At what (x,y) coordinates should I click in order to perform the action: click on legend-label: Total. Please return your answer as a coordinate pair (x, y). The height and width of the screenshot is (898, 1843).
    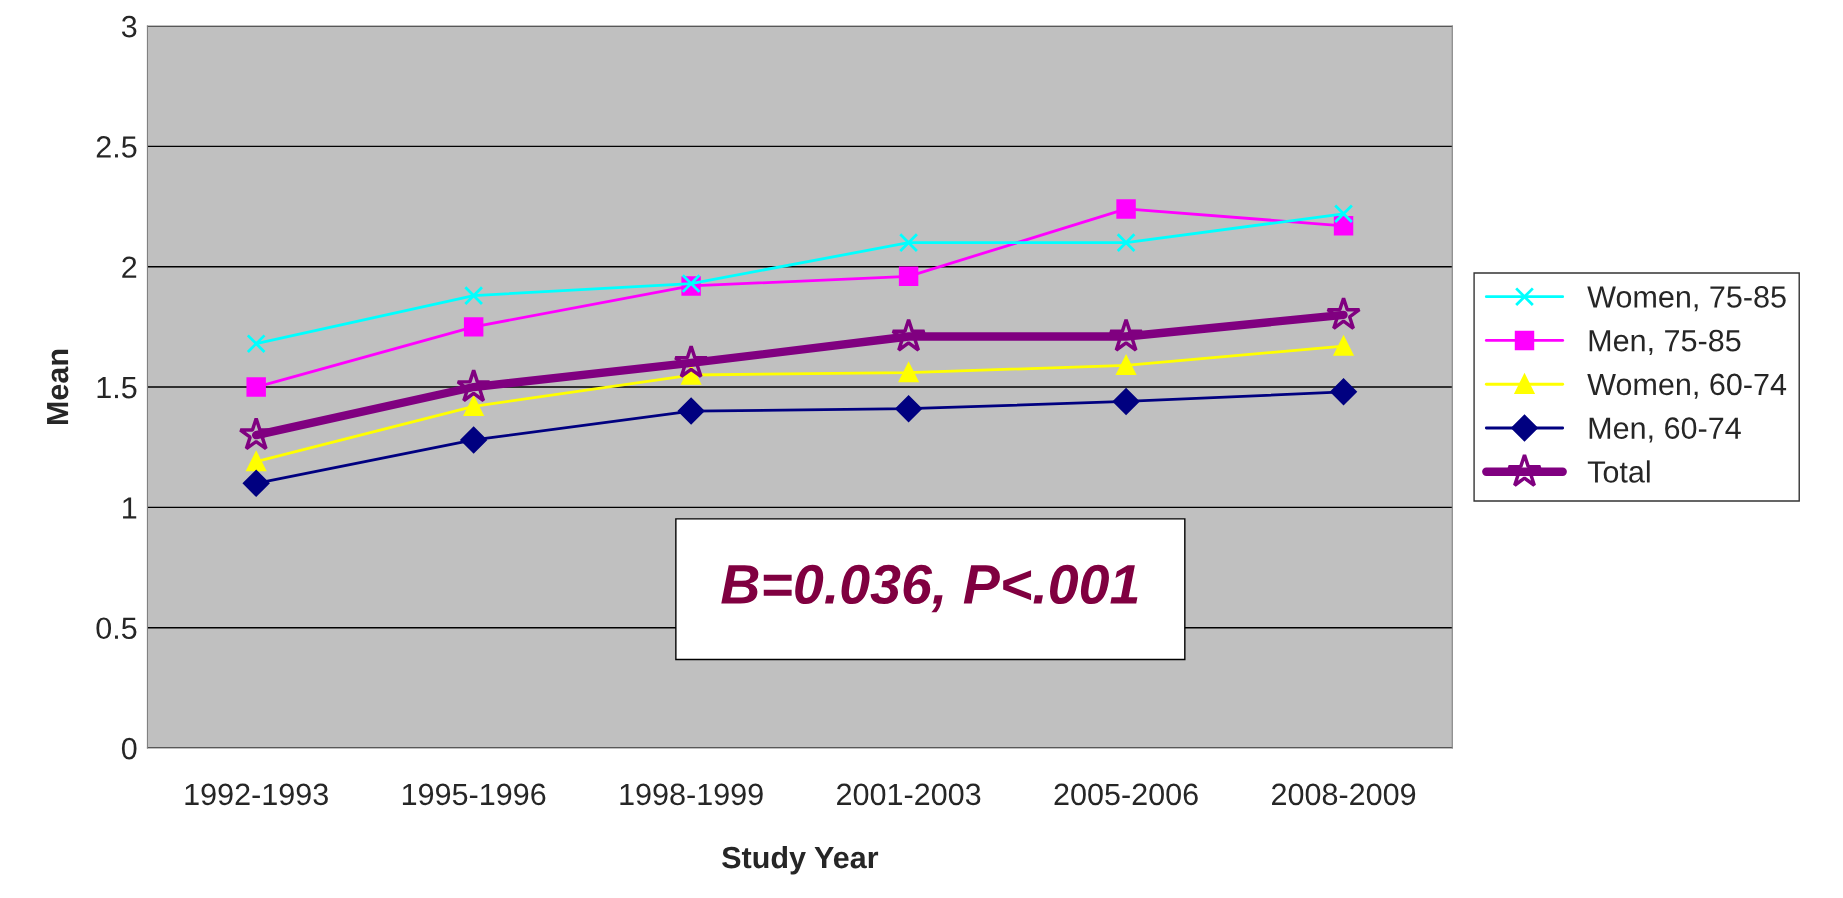
    Looking at the image, I should click on (1618, 471).